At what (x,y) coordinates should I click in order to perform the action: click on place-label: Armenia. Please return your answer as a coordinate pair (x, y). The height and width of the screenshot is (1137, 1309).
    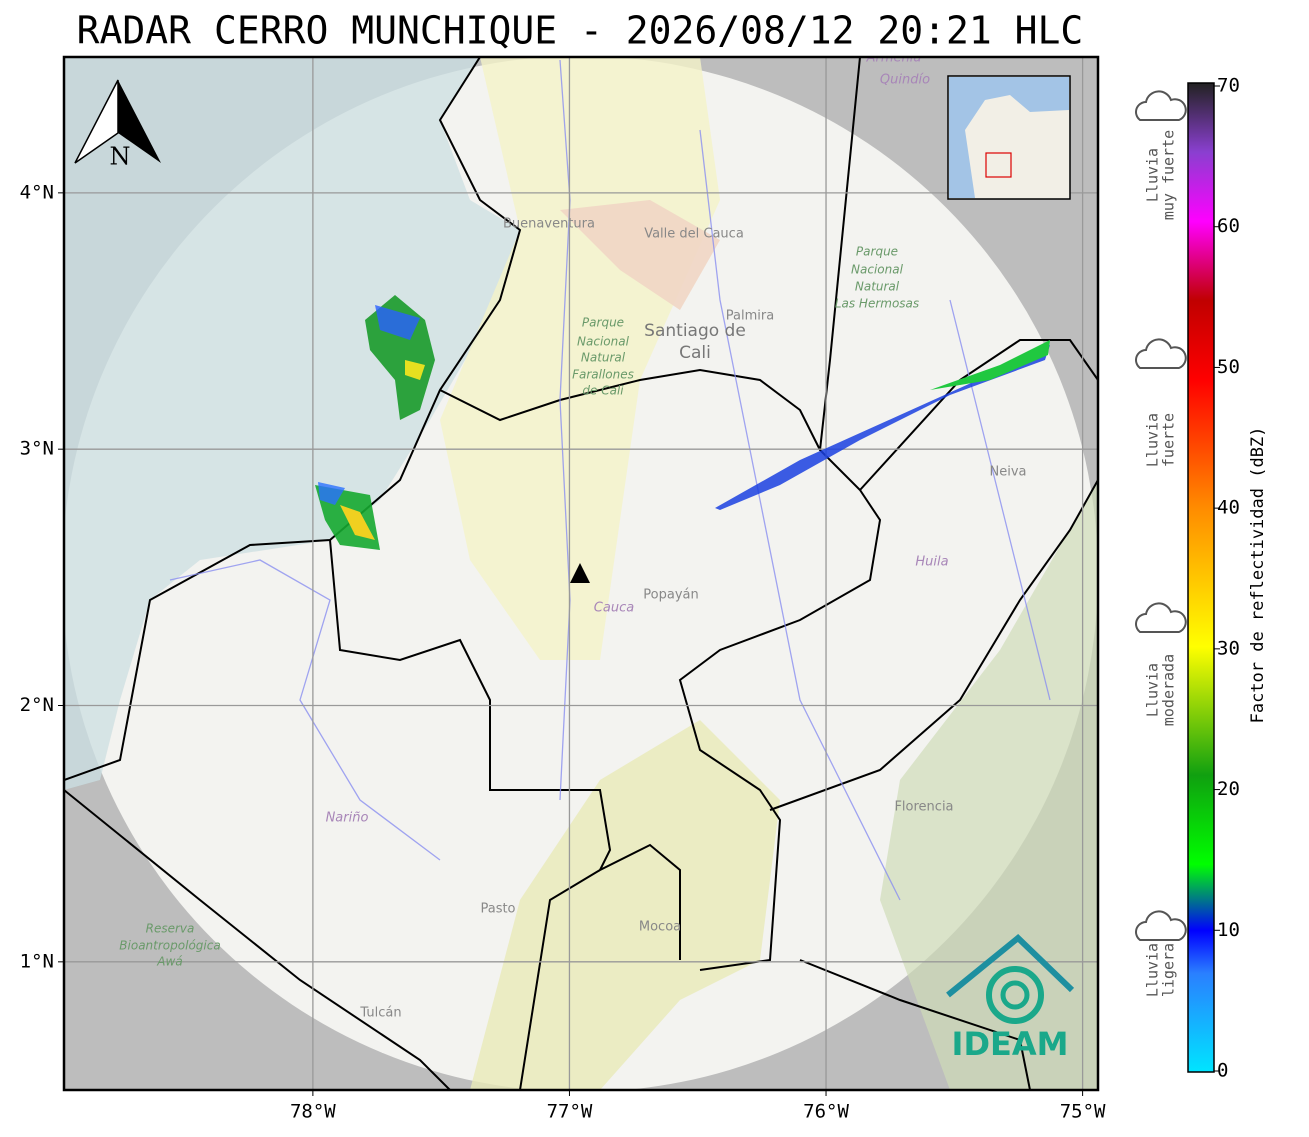
    Looking at the image, I should click on (894, 58).